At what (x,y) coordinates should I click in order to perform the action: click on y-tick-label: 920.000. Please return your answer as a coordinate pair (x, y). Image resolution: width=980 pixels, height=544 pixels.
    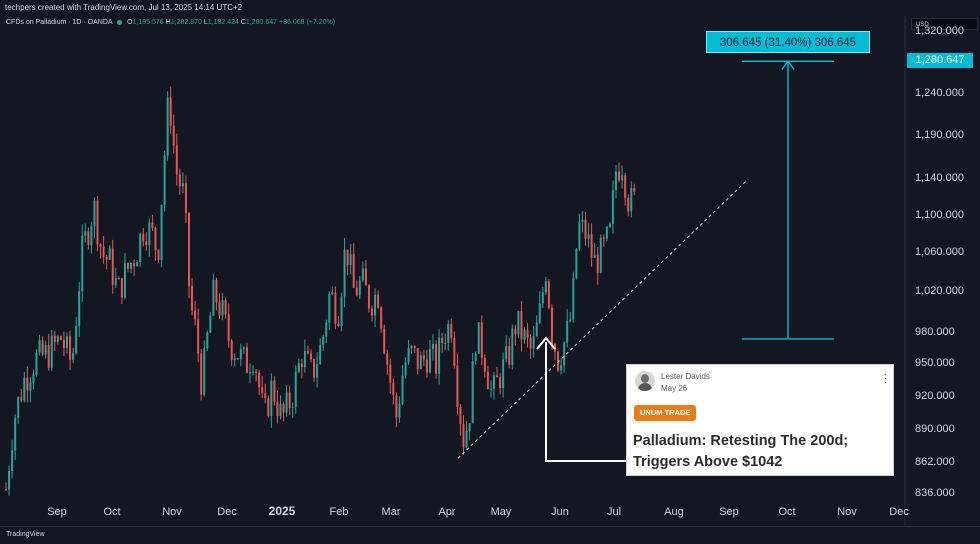
    Looking at the image, I should click on (935, 395).